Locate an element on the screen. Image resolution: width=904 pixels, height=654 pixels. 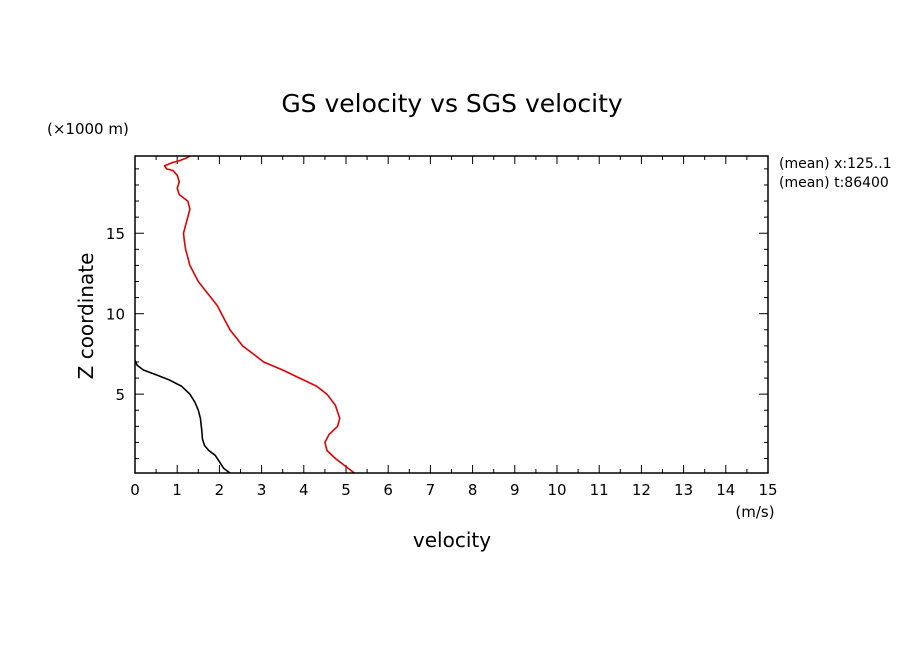
x-unit-label: (m/s) is located at coordinates (754, 512).